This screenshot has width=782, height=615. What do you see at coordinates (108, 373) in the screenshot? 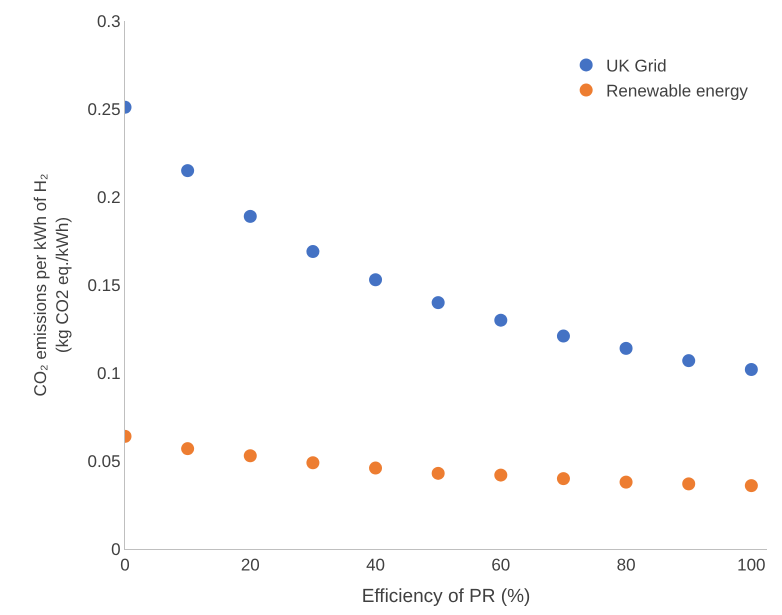
I see `y-tick-label: 0.1` at bounding box center [108, 373].